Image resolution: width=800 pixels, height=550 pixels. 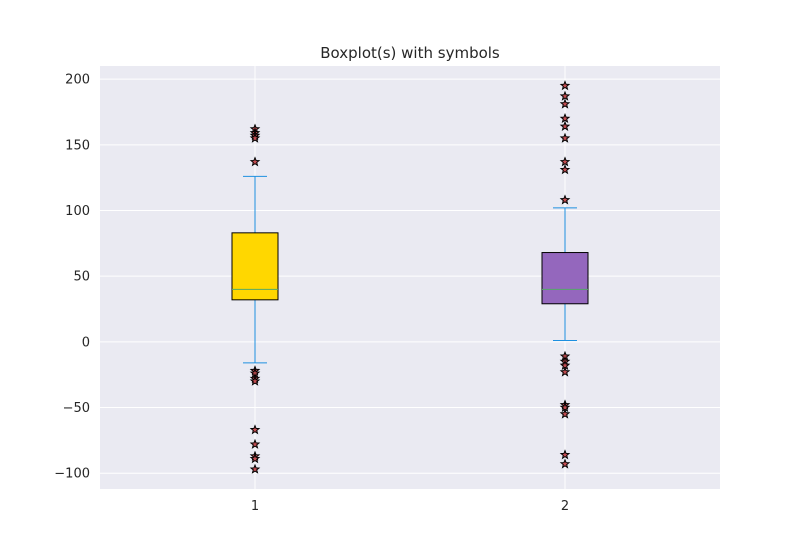 I want to click on y-tick-label: −100, so click(x=72, y=474).